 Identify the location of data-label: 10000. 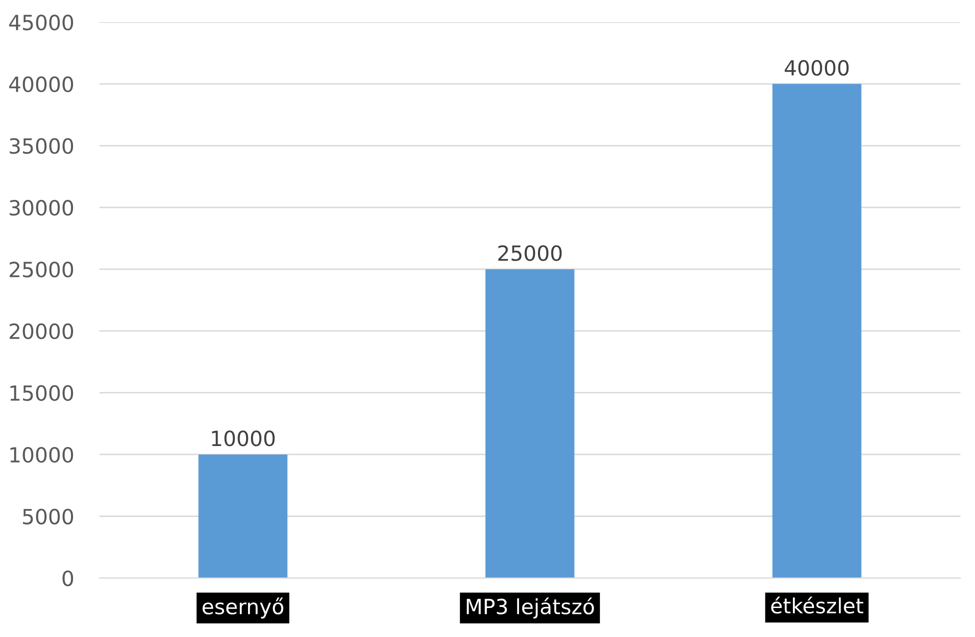
(243, 438).